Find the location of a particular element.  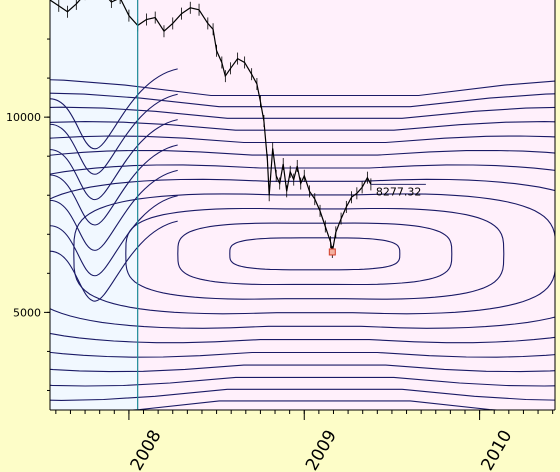

contour-line is located at coordinates (315, 253).